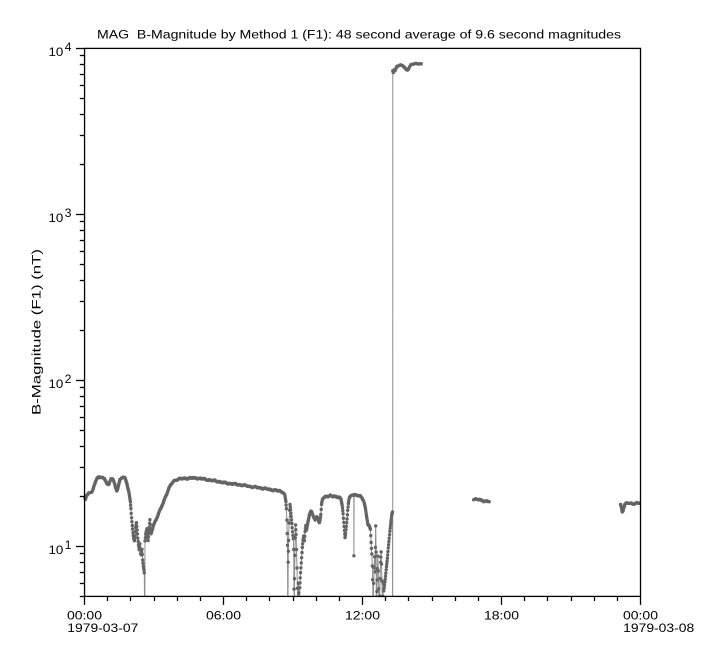 The width and height of the screenshot is (724, 656). Describe the element at coordinates (362, 616) in the screenshot. I see `svg-text: 12:00` at that location.